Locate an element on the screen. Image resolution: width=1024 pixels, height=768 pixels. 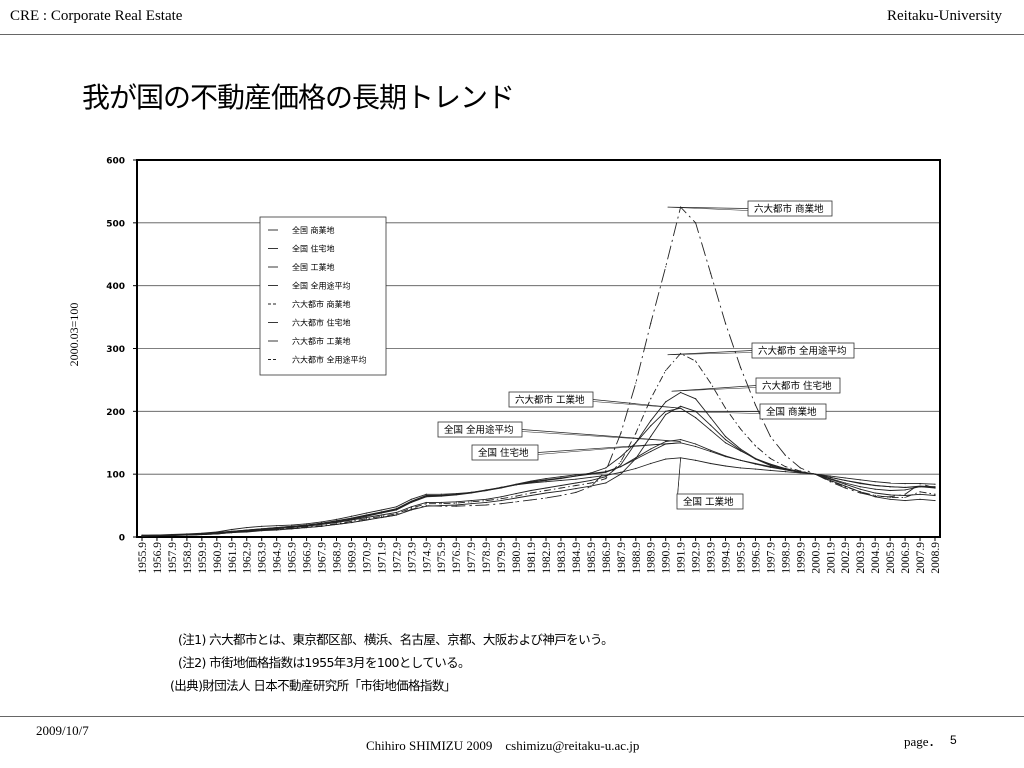
x-tick-label: 2007.9 is located at coordinates (921, 558).